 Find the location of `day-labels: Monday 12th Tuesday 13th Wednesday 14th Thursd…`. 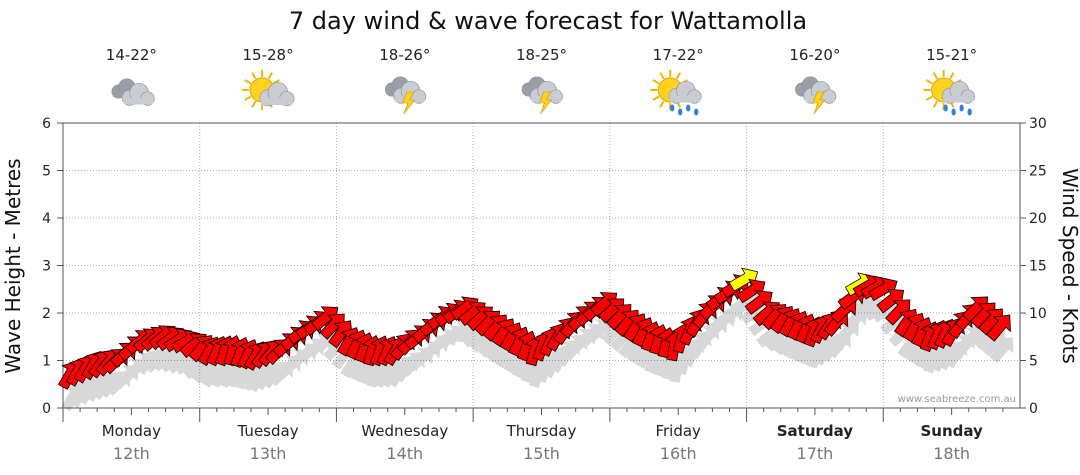

day-labels: Monday 12th Tuesday 13th Wednesday 14th Thursd… is located at coordinates (542, 442).